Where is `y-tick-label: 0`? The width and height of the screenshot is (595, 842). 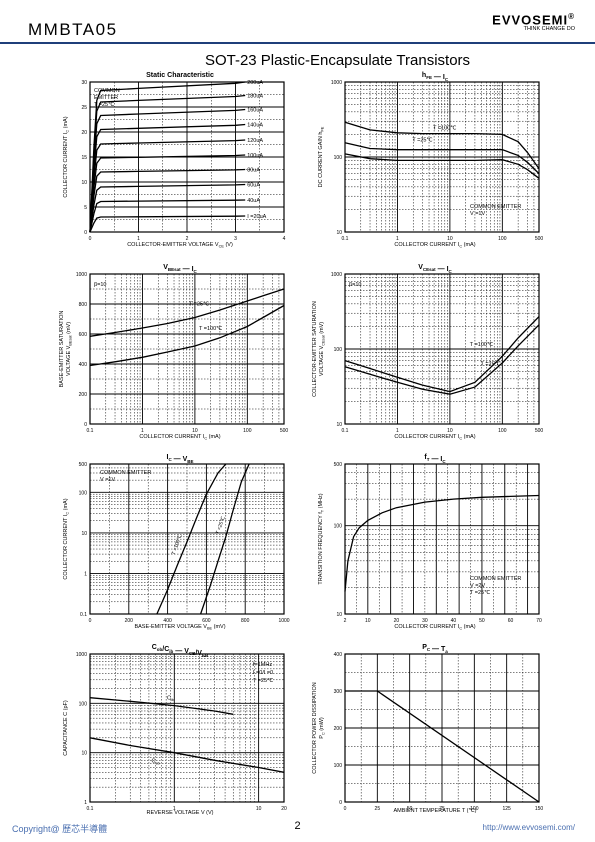
y-tick-label: 0 is located at coordinates (85, 425).